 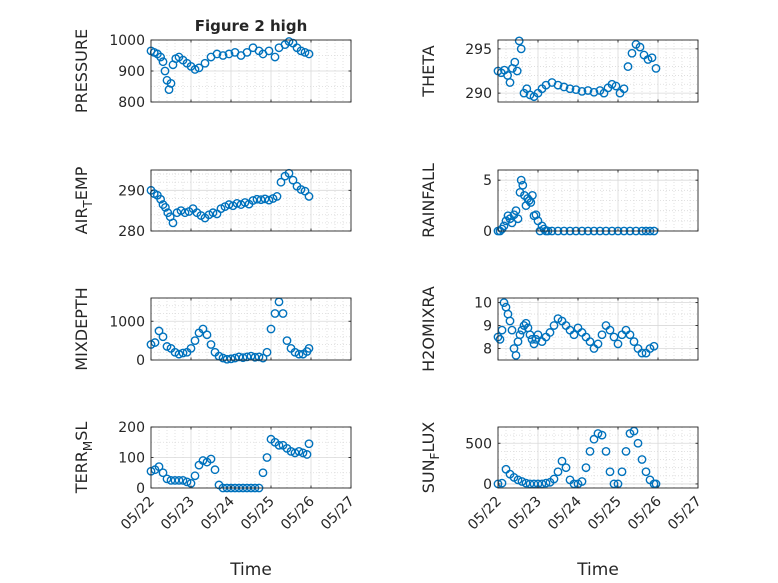 I want to click on subplot-air-temp: 280 290 AIRTEMP, so click(x=212, y=203).